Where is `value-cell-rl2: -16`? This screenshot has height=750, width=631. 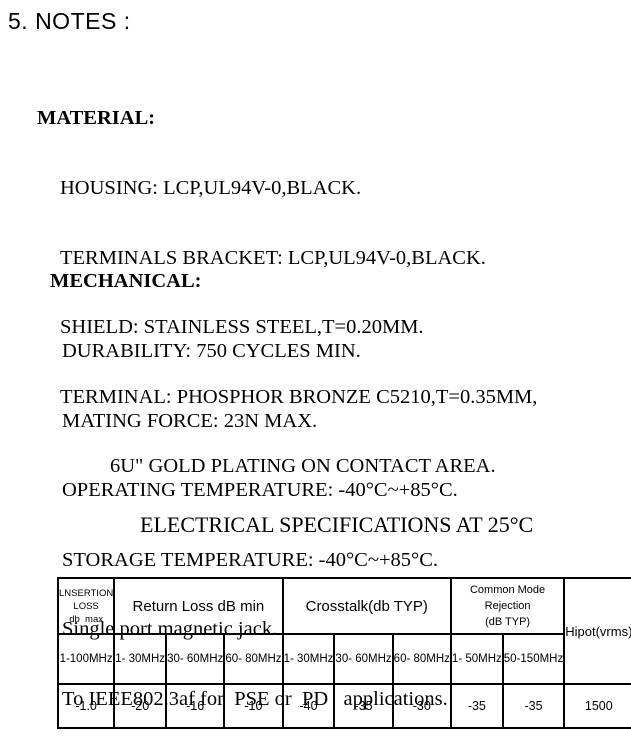 value-cell-rl2: -16 is located at coordinates (195, 706).